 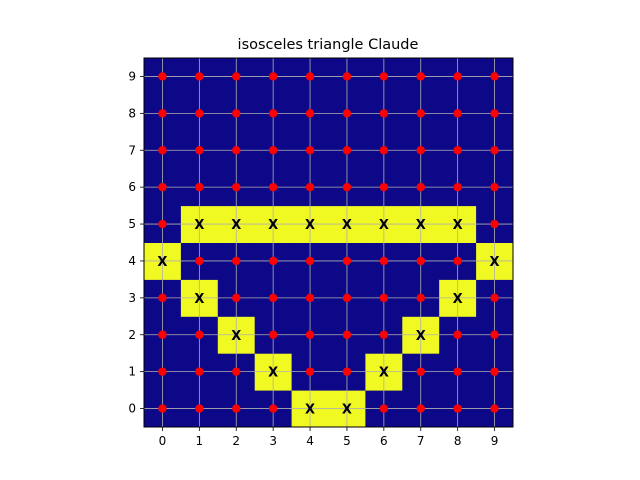 I want to click on x-tick-label: 3, so click(x=273, y=441).